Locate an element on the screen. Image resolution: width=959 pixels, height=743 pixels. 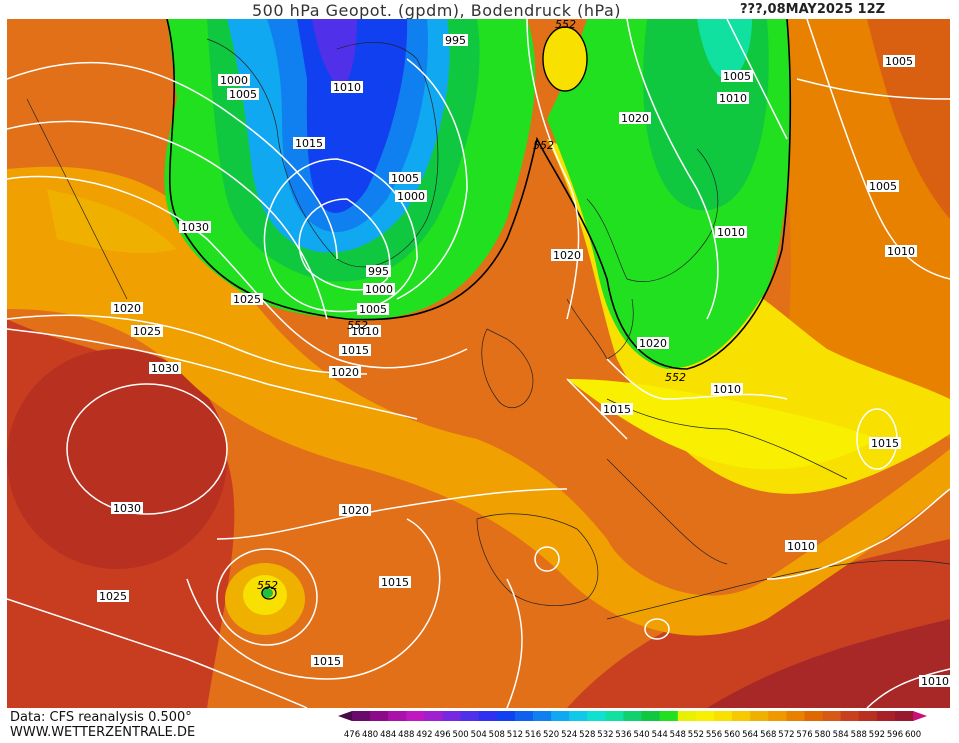
isobar-label-p1025-w: 1025 is located at coordinates (147, 331).